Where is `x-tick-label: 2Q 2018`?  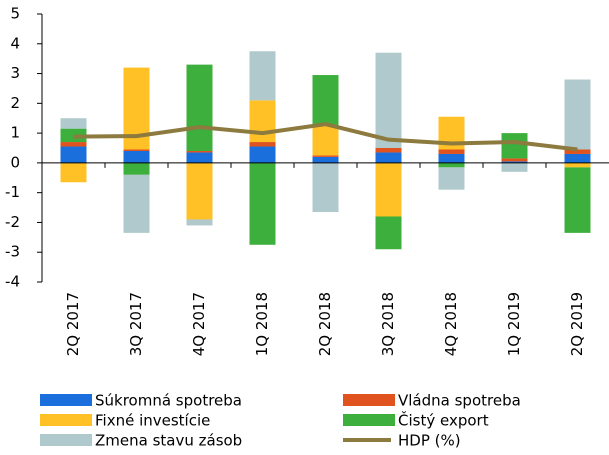 x-tick-label: 2Q 2018 is located at coordinates (325, 324).